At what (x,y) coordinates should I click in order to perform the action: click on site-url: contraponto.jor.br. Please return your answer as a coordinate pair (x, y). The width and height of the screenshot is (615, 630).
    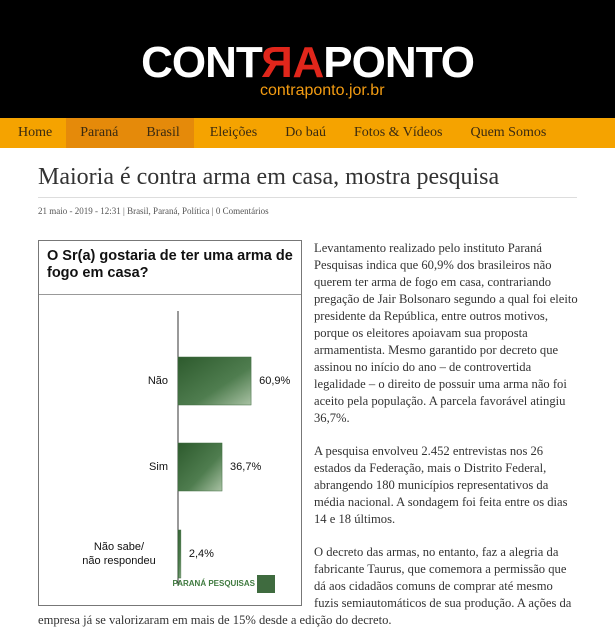
    Looking at the image, I should click on (322, 90).